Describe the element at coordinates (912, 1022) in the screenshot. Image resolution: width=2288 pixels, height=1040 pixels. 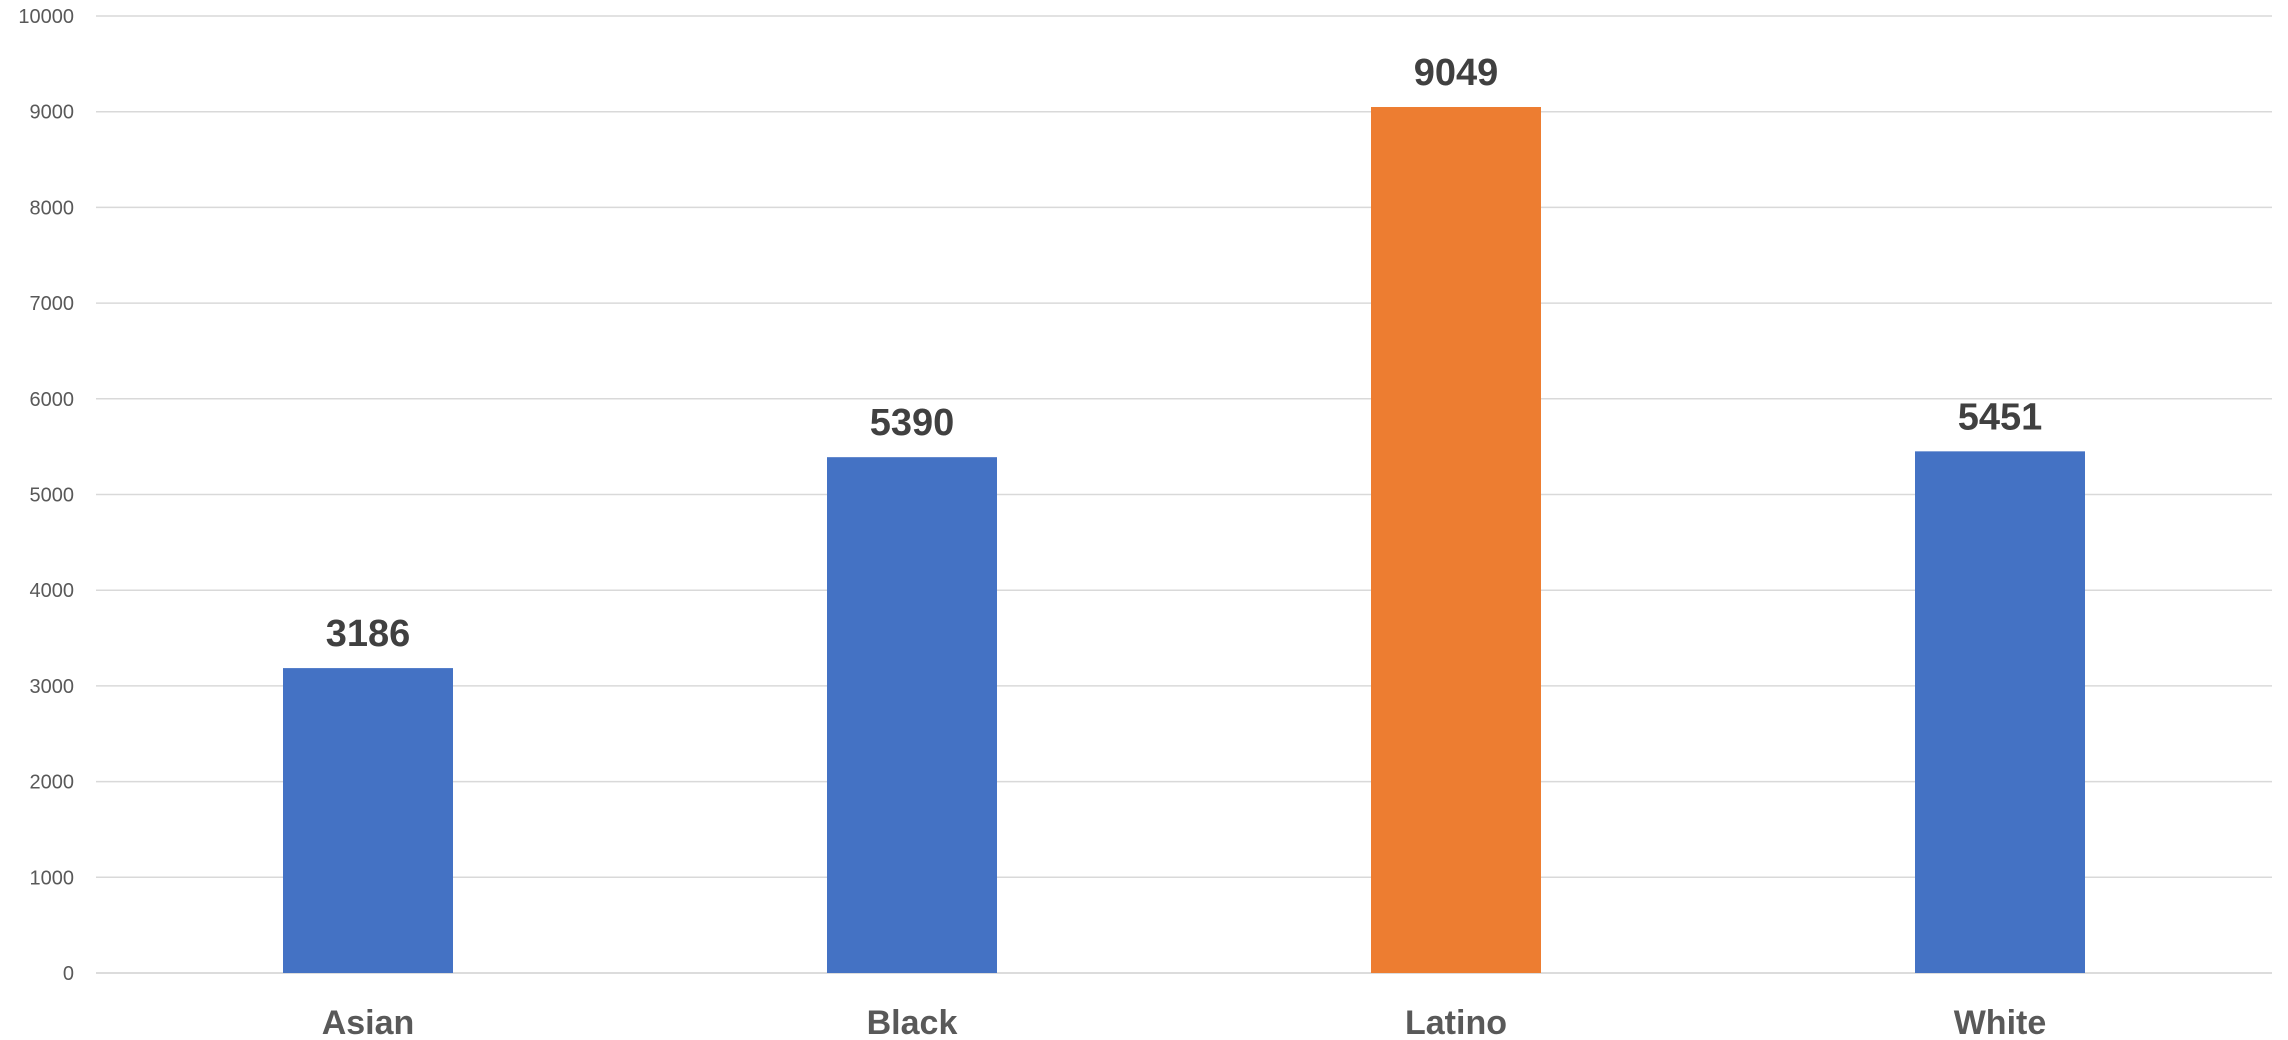
I see `x-tick-label: Black` at that location.